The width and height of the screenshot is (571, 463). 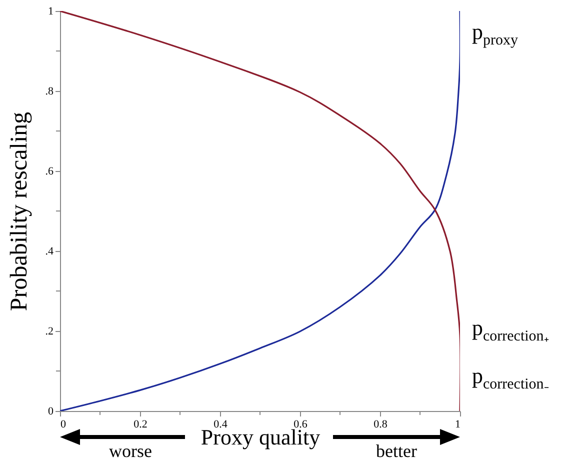 What do you see at coordinates (19, 212) in the screenshot?
I see `y-axis-title: Probability rescaling` at bounding box center [19, 212].